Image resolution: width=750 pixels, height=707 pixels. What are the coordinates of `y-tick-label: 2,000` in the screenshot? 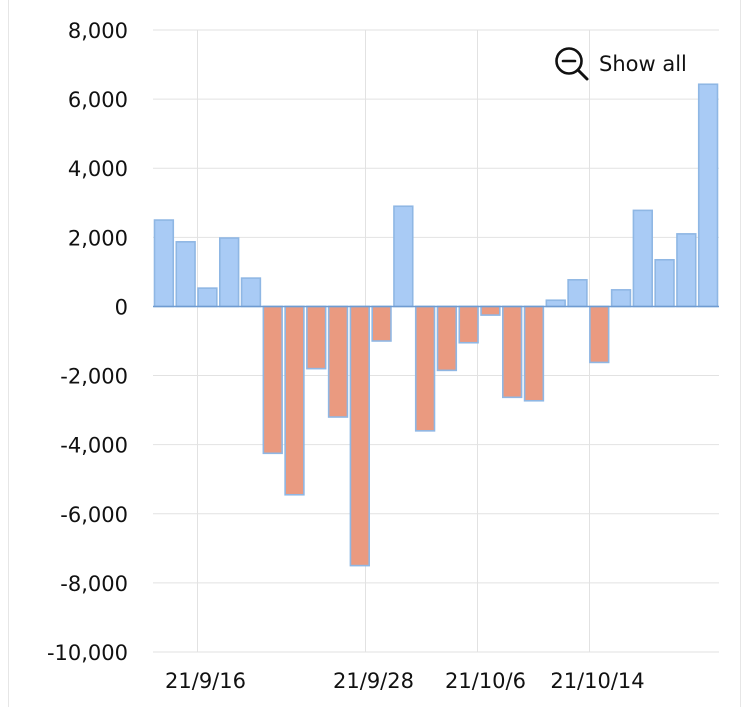 It's located at (98, 238).